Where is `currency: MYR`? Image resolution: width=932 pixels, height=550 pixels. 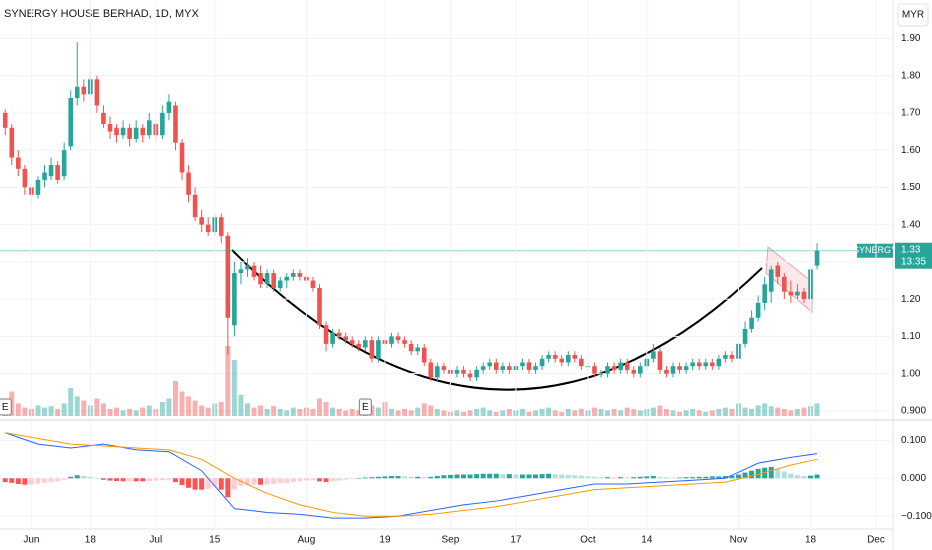
currency: MYR is located at coordinates (913, 15).